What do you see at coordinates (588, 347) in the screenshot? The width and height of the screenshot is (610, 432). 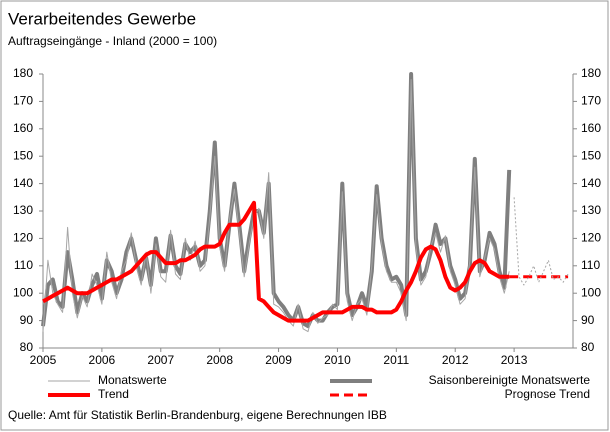 I see `y2-tick-label: 80` at bounding box center [588, 347].